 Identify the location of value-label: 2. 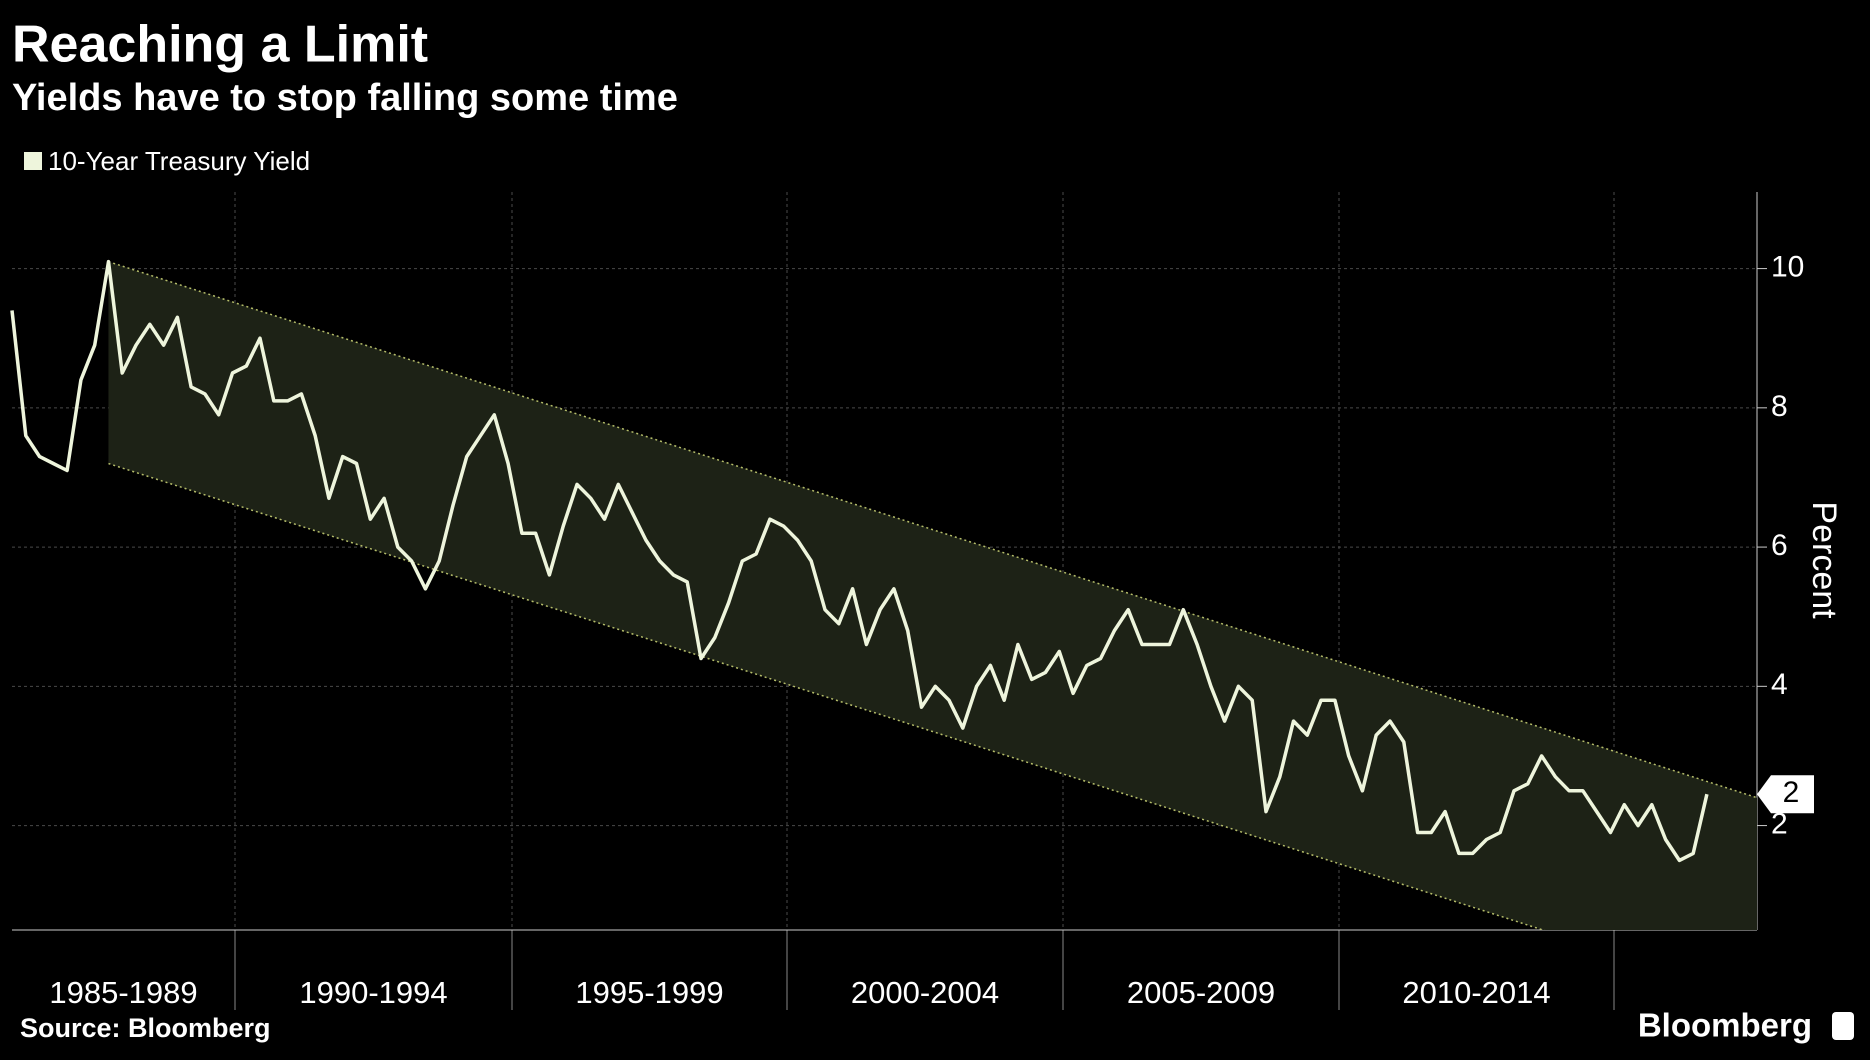
(1791, 792).